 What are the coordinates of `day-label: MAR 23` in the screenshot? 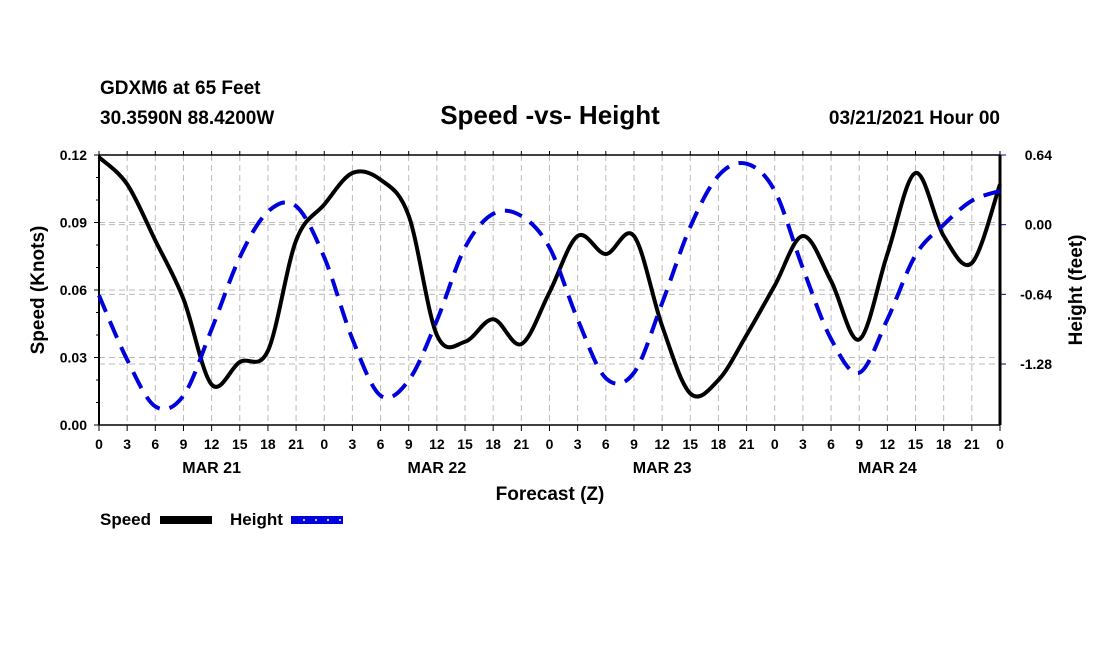 It's located at (662, 468).